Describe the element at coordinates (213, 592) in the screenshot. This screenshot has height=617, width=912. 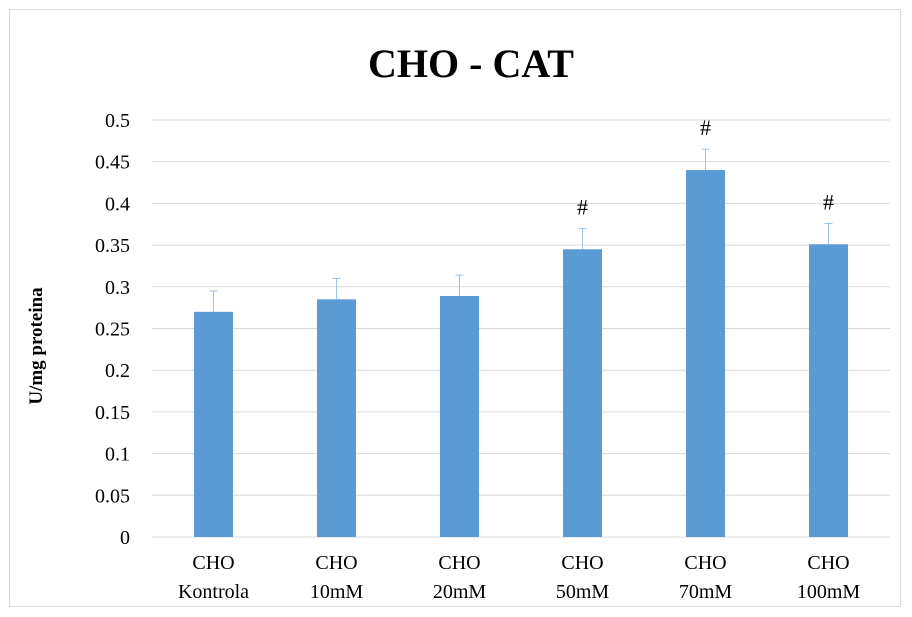
I see `x-tick-label: Kontrola` at that location.